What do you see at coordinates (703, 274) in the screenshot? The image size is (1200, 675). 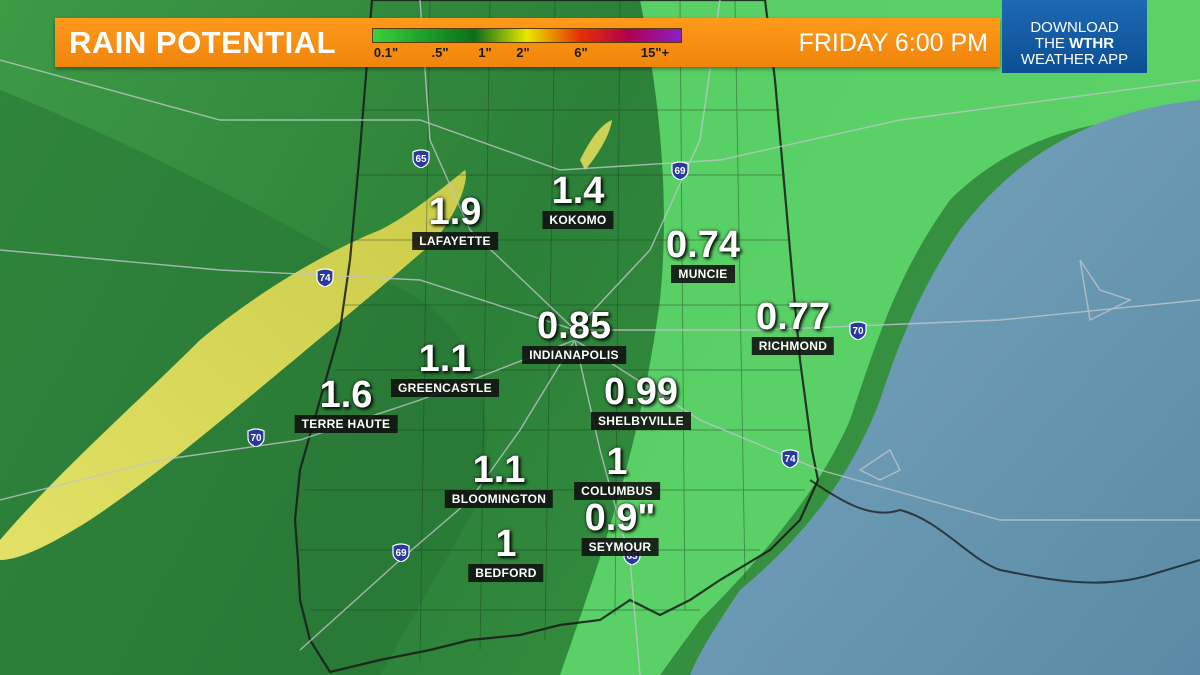 I see `city-name: MUNCIE` at bounding box center [703, 274].